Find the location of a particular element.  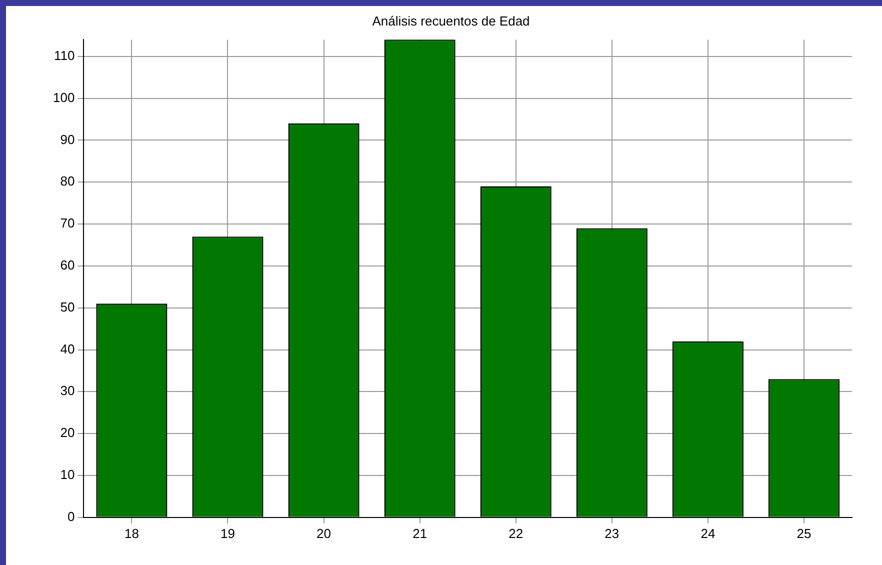

y-tick-label: 40 is located at coordinates (67, 348).